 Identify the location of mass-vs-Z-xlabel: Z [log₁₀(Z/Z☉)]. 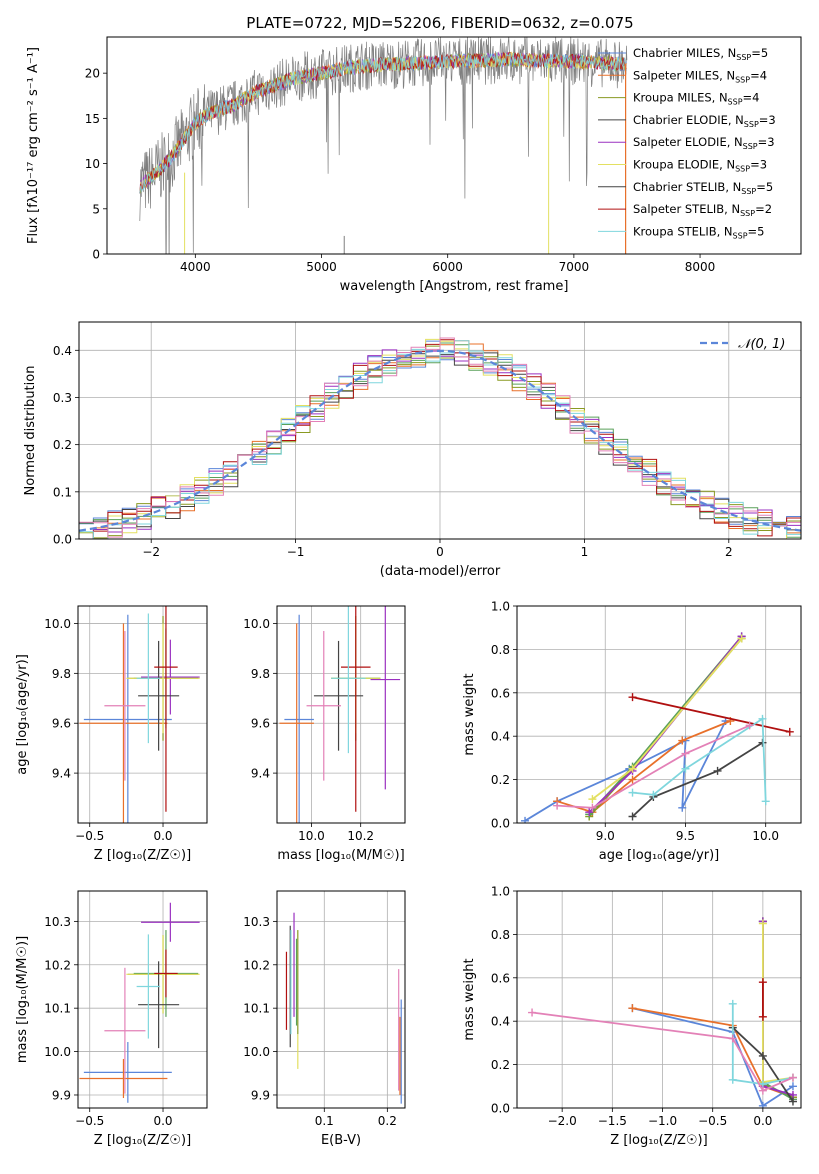
(142, 1140).